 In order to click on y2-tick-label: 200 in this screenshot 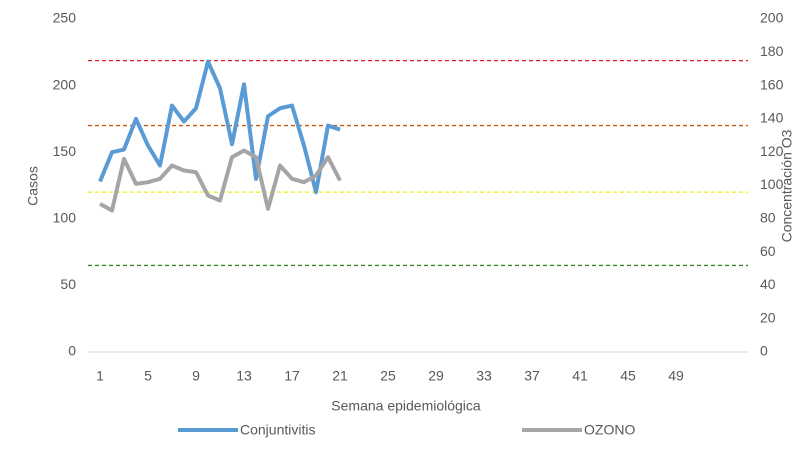, I will do `click(772, 18)`.